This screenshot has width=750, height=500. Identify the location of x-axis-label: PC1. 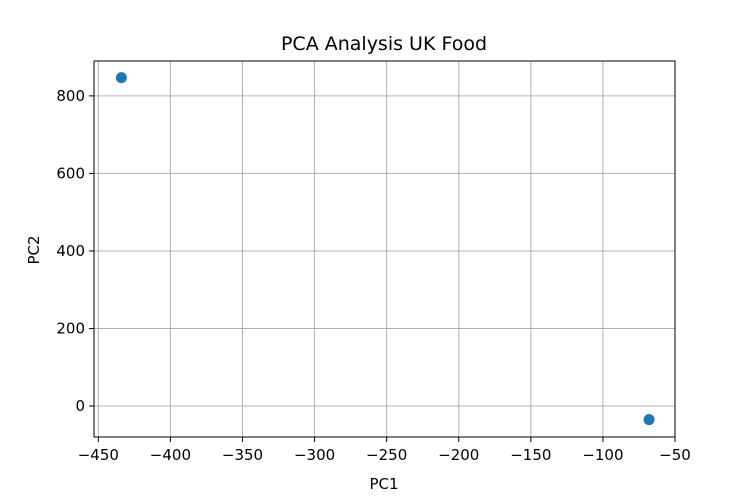
(383, 484).